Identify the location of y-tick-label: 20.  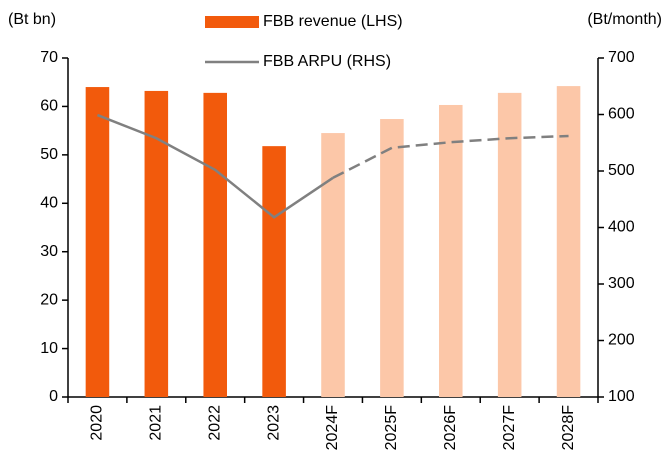
(49, 299).